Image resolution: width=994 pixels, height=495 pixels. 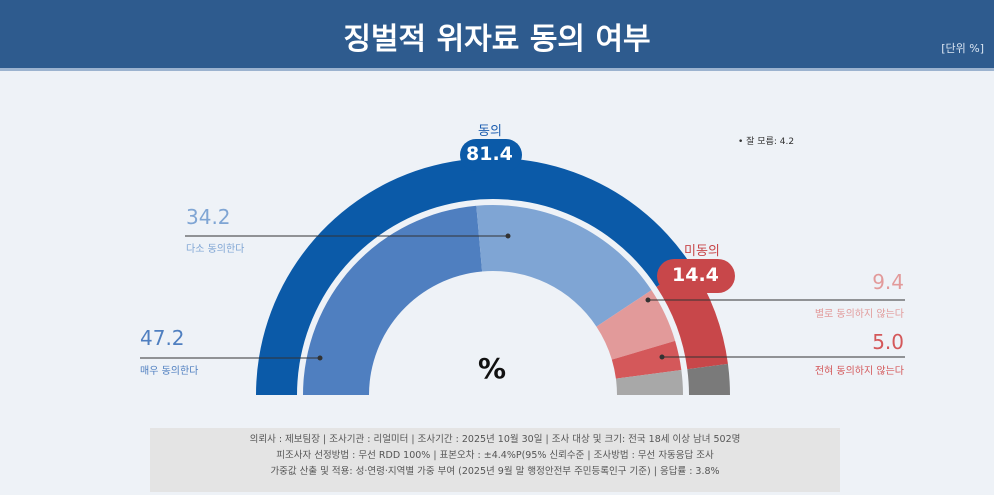 I want to click on strong-agree-value: 47.2, so click(x=162, y=338).